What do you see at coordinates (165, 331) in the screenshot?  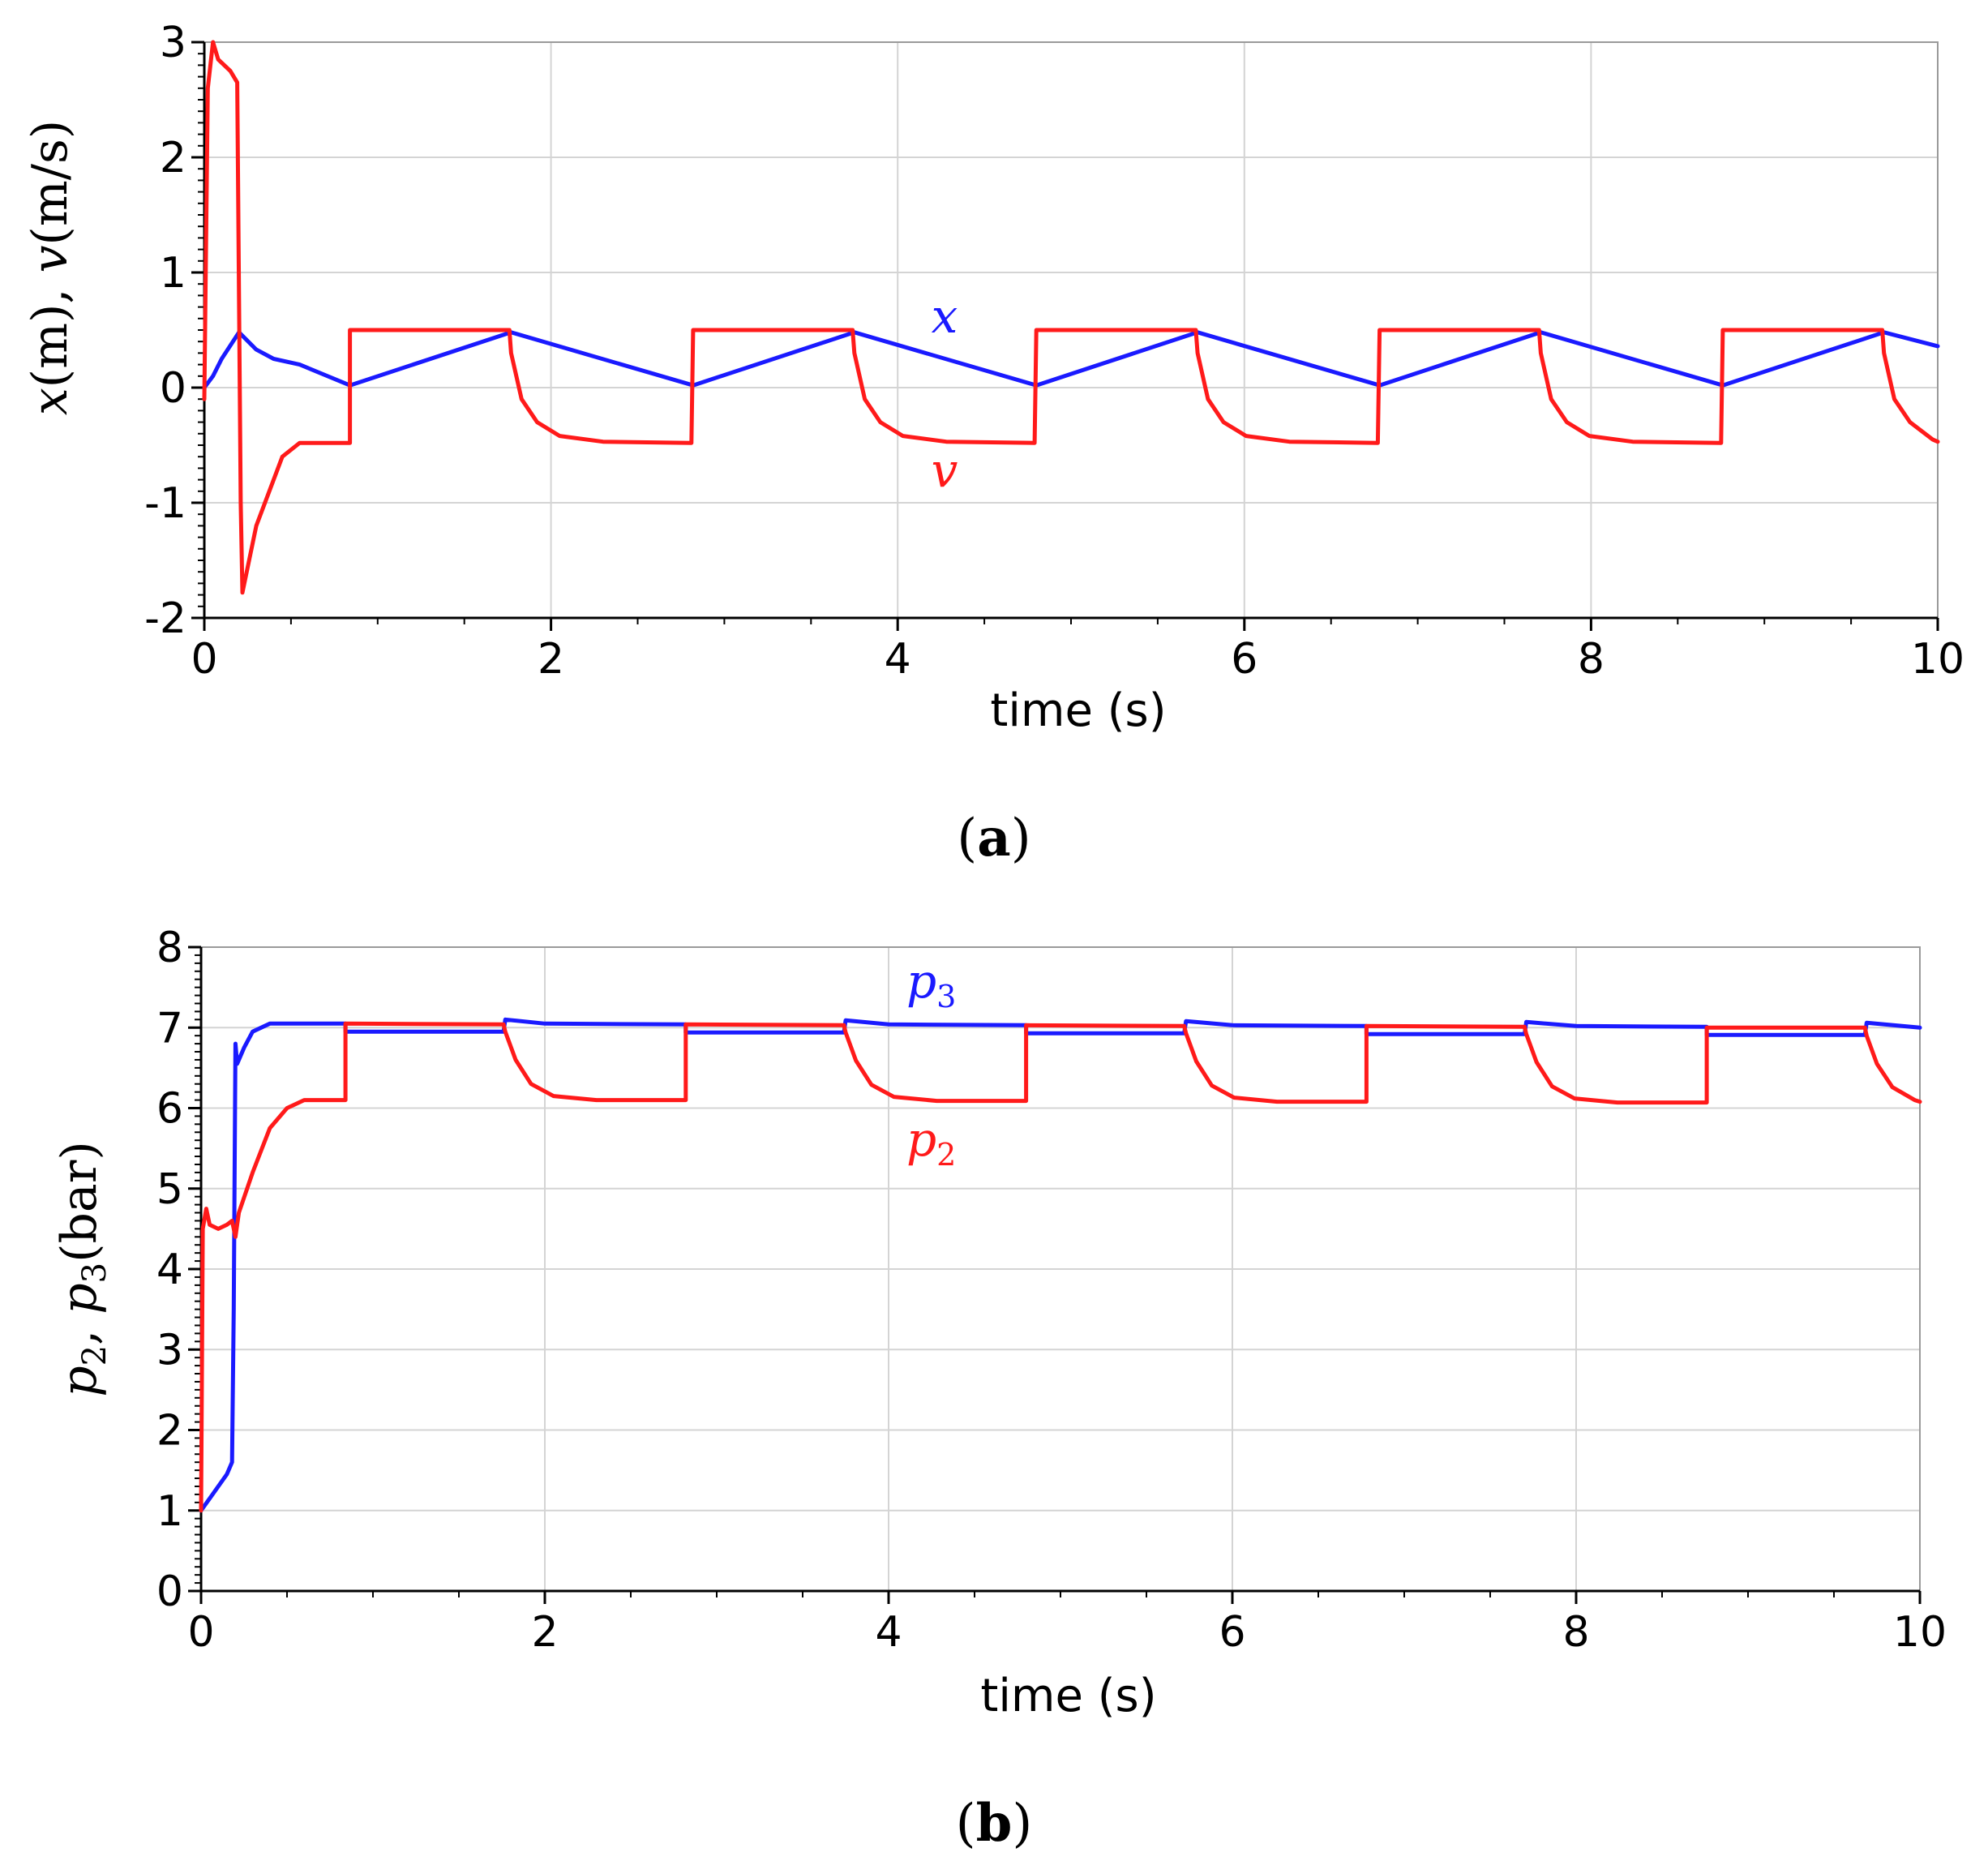 I see `y-tick-labels-a: -2 -1 0 1 2 3` at bounding box center [165, 331].